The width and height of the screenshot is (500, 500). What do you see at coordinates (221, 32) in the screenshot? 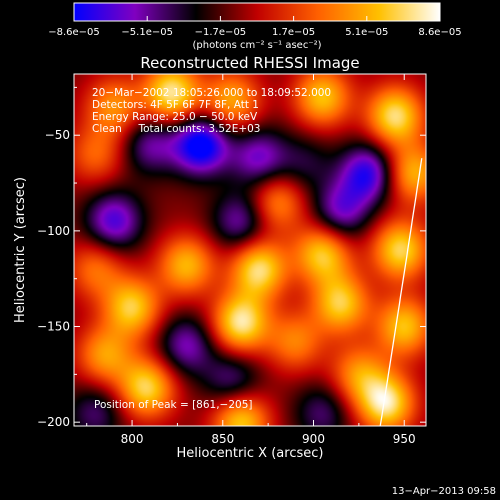
I see `colorbar-tick-label: −1.7e−05` at bounding box center [221, 32].